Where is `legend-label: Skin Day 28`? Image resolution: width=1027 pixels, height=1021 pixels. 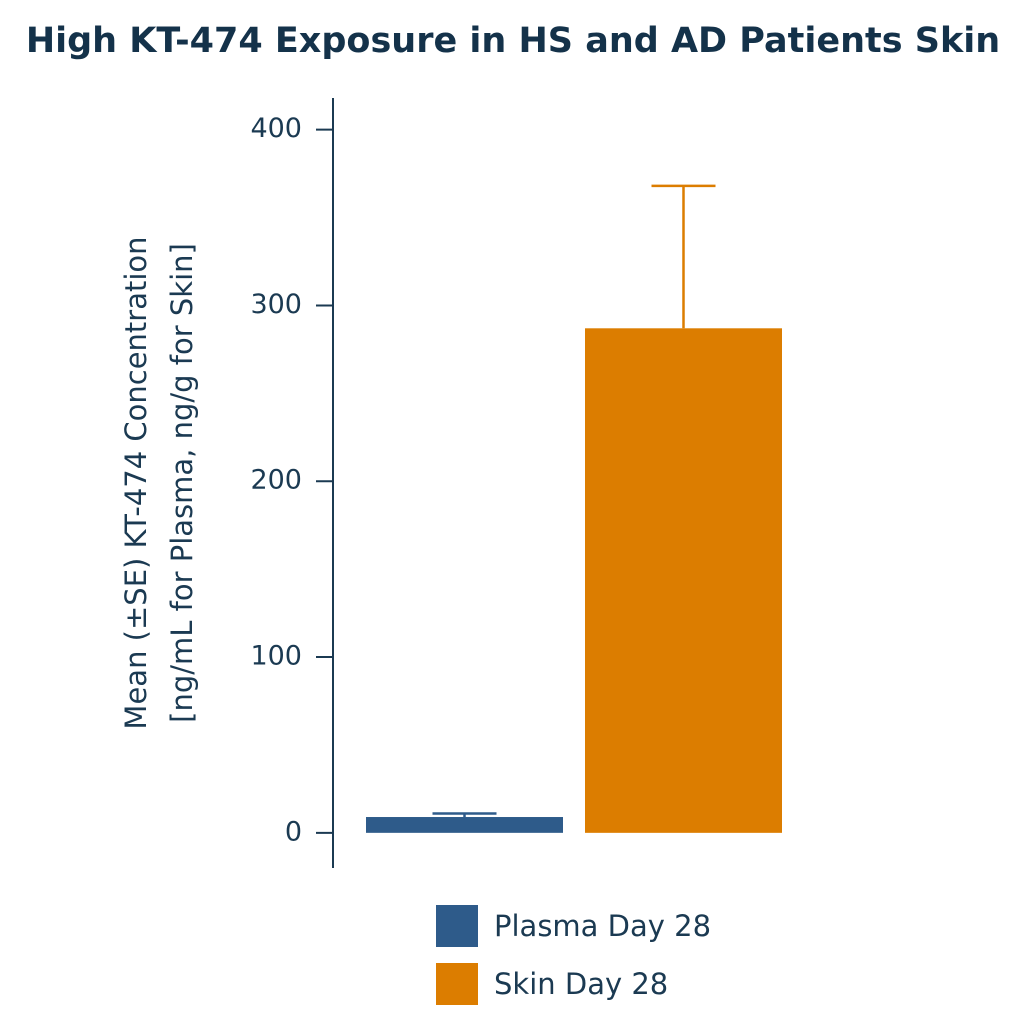
legend-label: Skin Day 28 is located at coordinates (581, 984).